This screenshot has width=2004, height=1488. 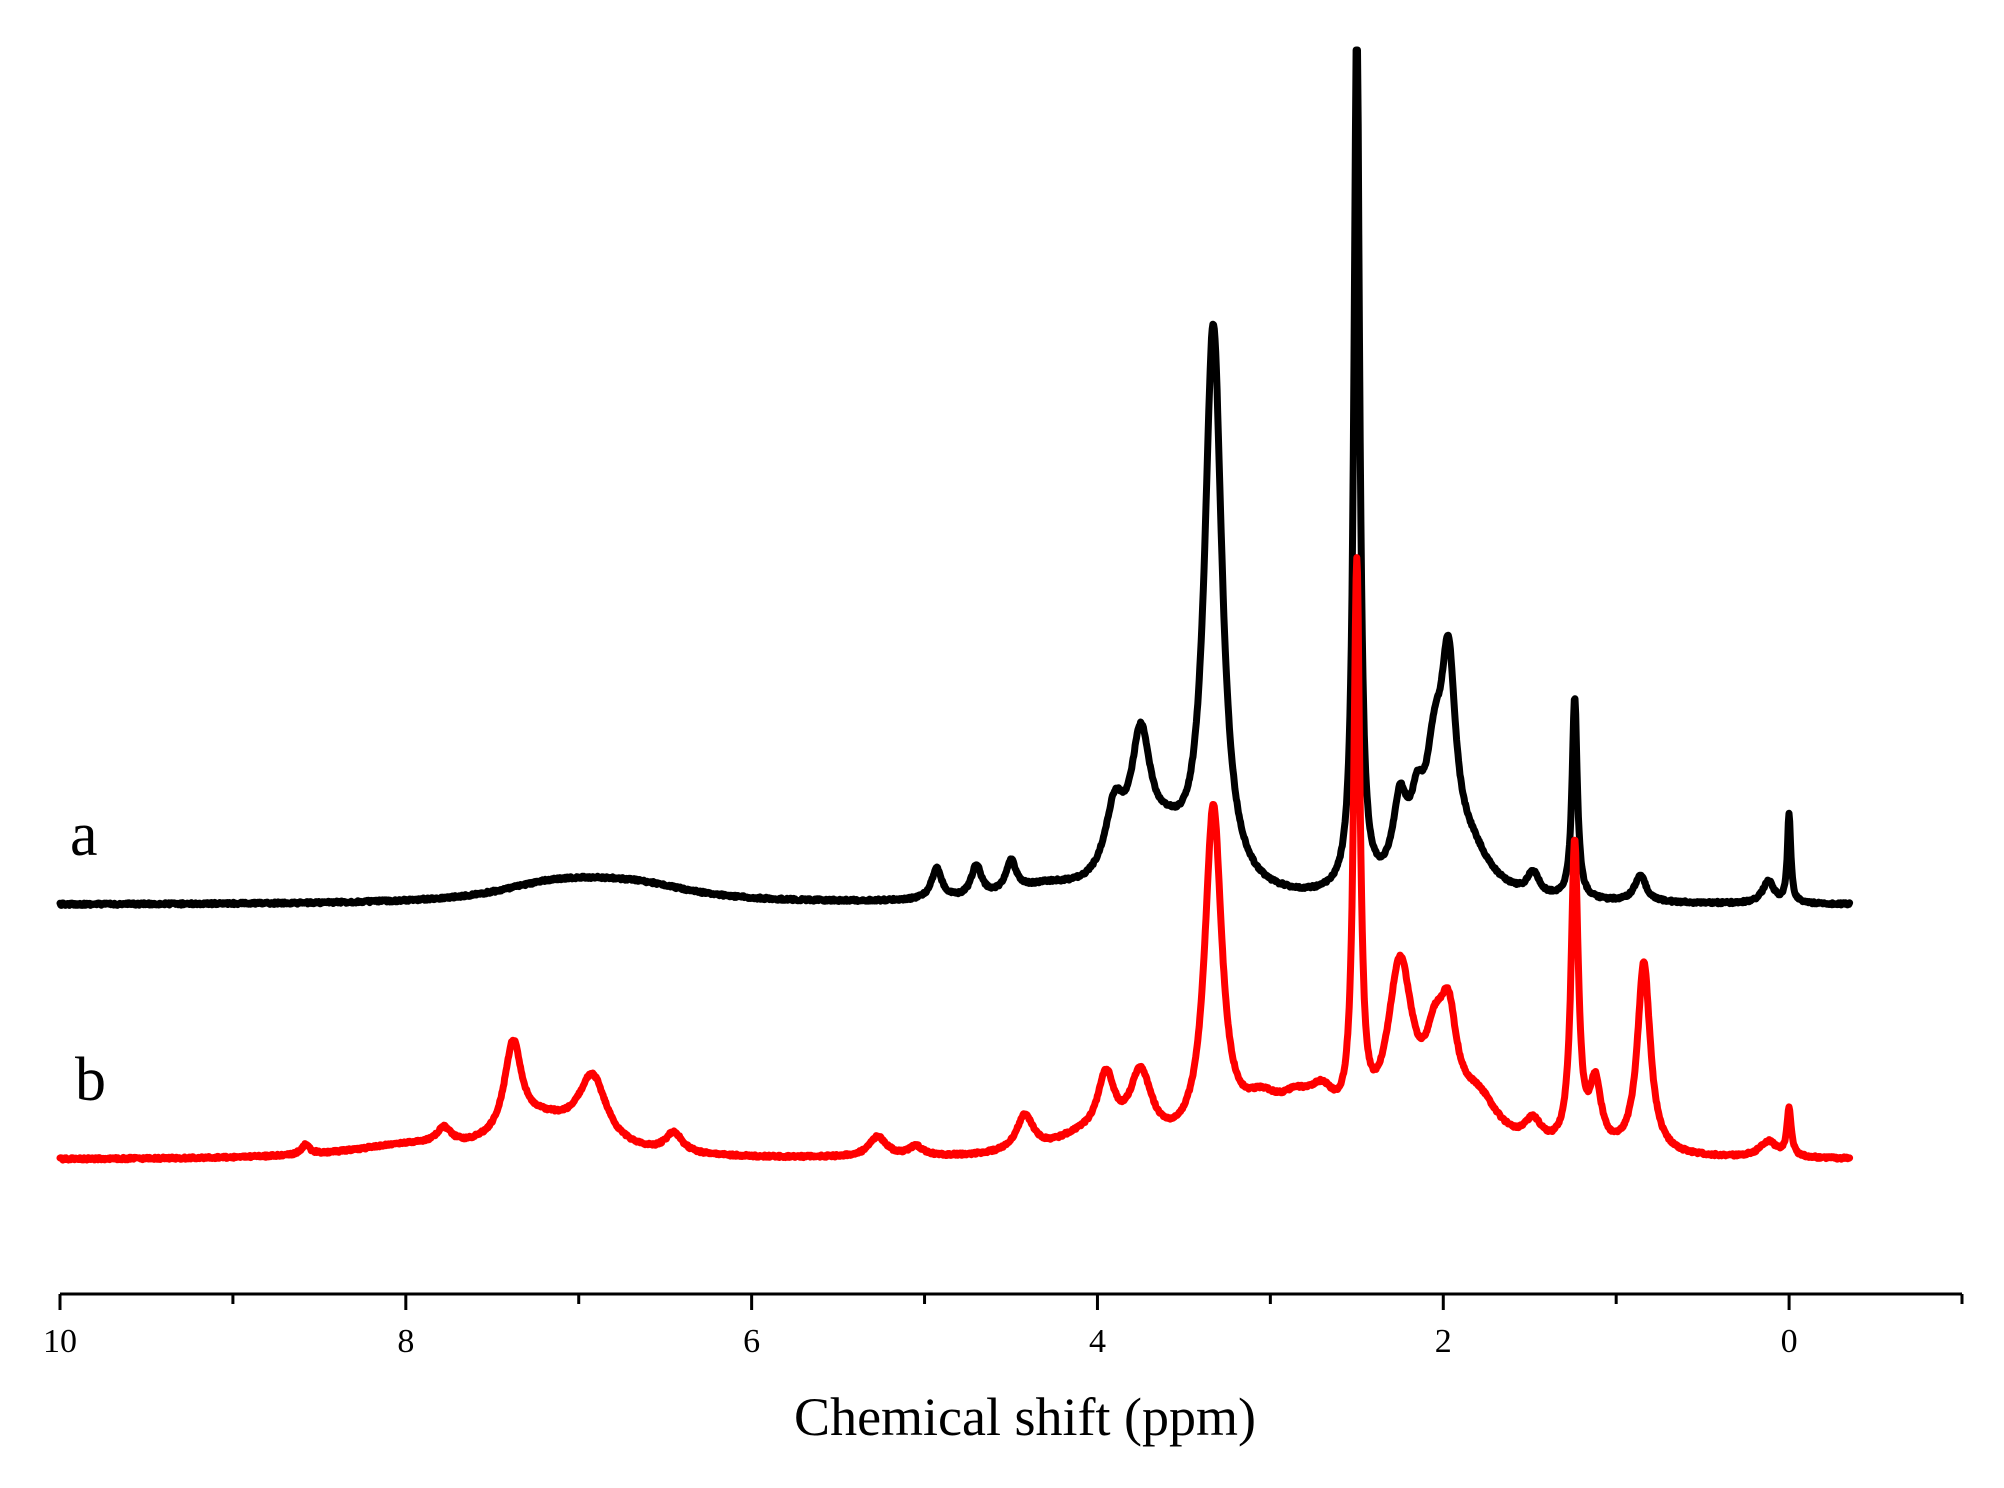 I want to click on x-tick-label: 2, so click(x=1443, y=1341).